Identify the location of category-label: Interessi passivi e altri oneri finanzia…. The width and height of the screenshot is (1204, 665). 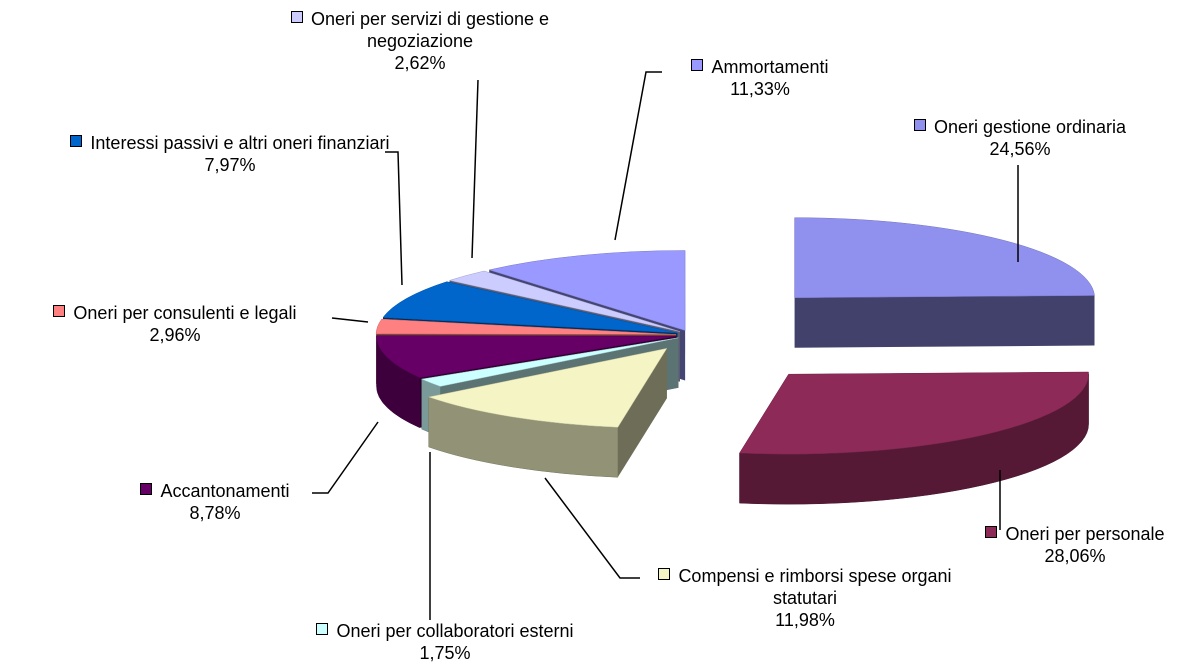
(240, 143).